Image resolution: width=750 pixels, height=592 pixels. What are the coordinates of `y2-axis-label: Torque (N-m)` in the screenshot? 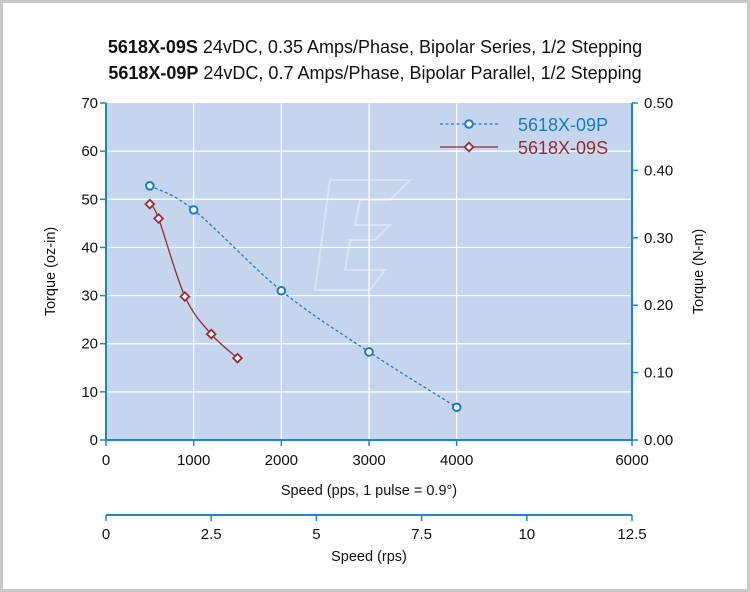 It's located at (699, 271).